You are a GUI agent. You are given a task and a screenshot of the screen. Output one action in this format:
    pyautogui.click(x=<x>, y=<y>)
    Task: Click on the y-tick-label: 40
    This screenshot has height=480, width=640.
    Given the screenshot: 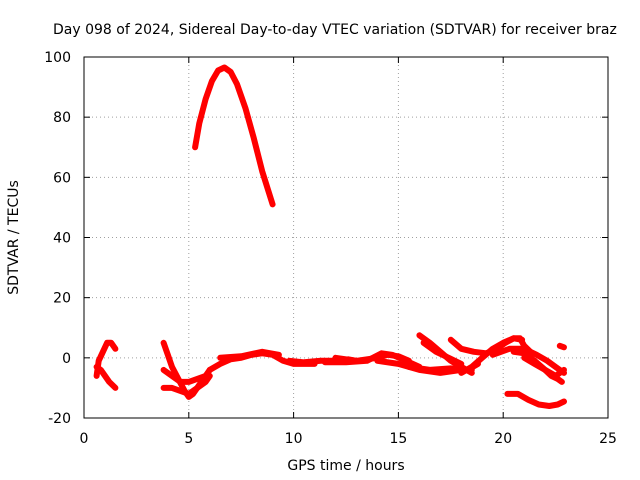 What is the action you would take?
    pyautogui.click(x=62, y=239)
    